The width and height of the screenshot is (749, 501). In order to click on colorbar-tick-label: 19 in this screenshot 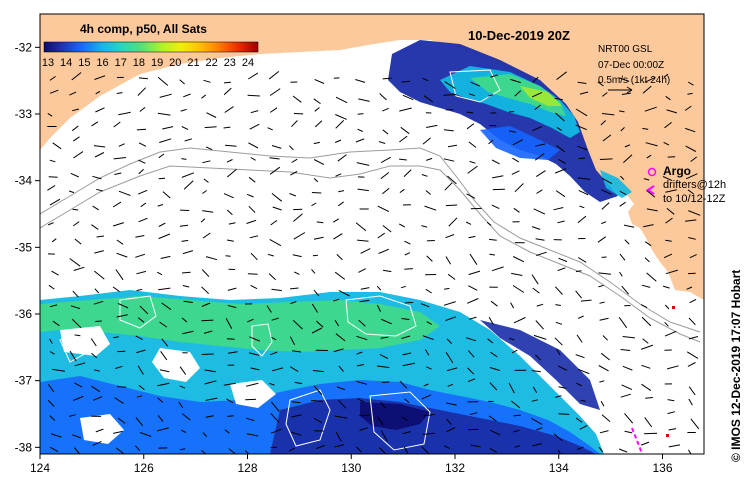, I will do `click(157, 63)`.